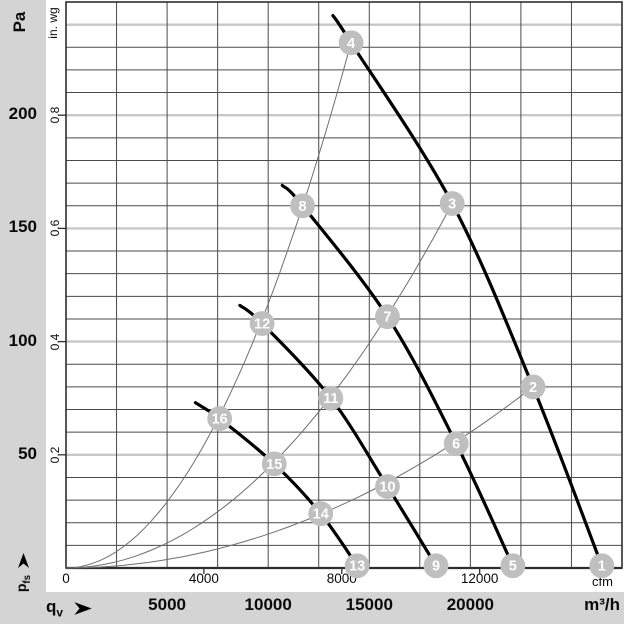  I want to click on m3h-tick-label: 5000, so click(167, 604).